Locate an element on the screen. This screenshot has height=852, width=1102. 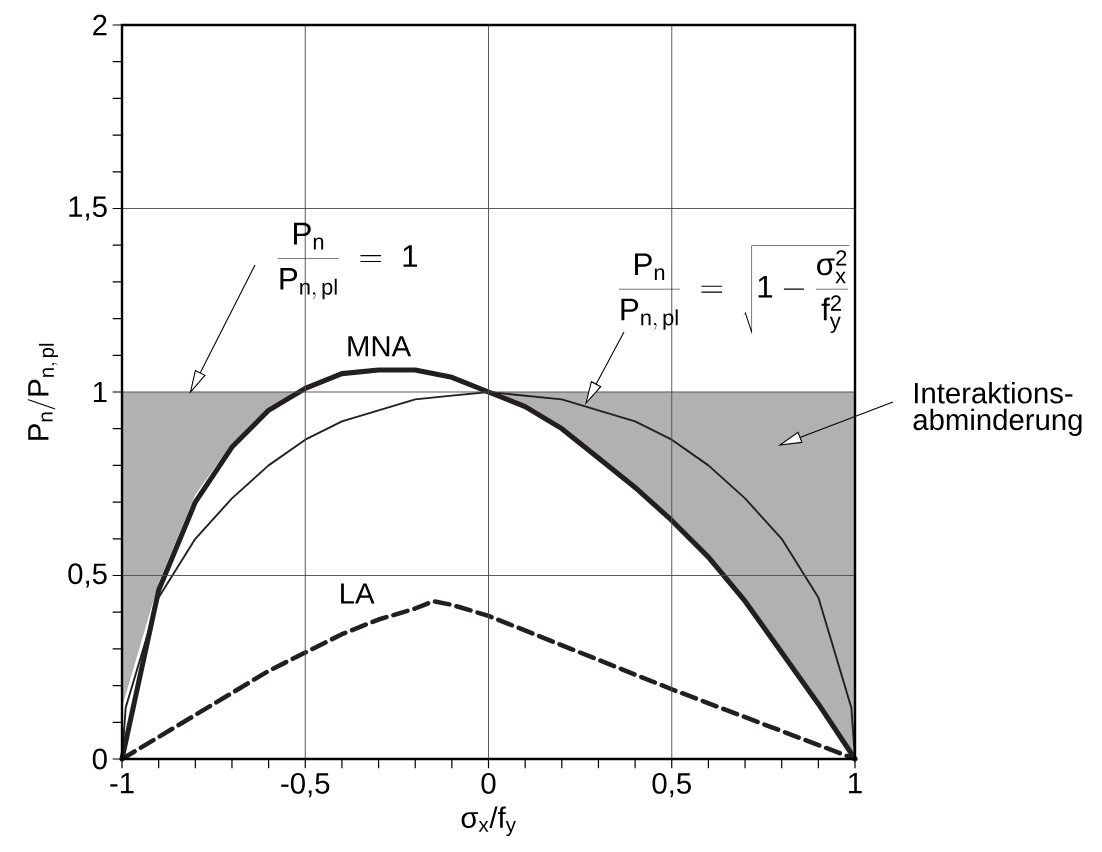
y-tick-label: 1 is located at coordinates (100, 392).